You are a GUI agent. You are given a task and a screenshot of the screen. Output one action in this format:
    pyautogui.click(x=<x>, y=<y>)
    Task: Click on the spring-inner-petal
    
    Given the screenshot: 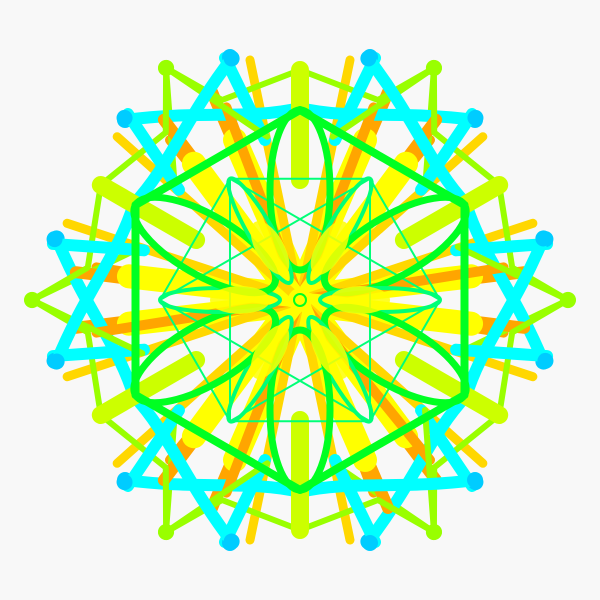 What is the action you would take?
    pyautogui.click(x=260, y=231)
    